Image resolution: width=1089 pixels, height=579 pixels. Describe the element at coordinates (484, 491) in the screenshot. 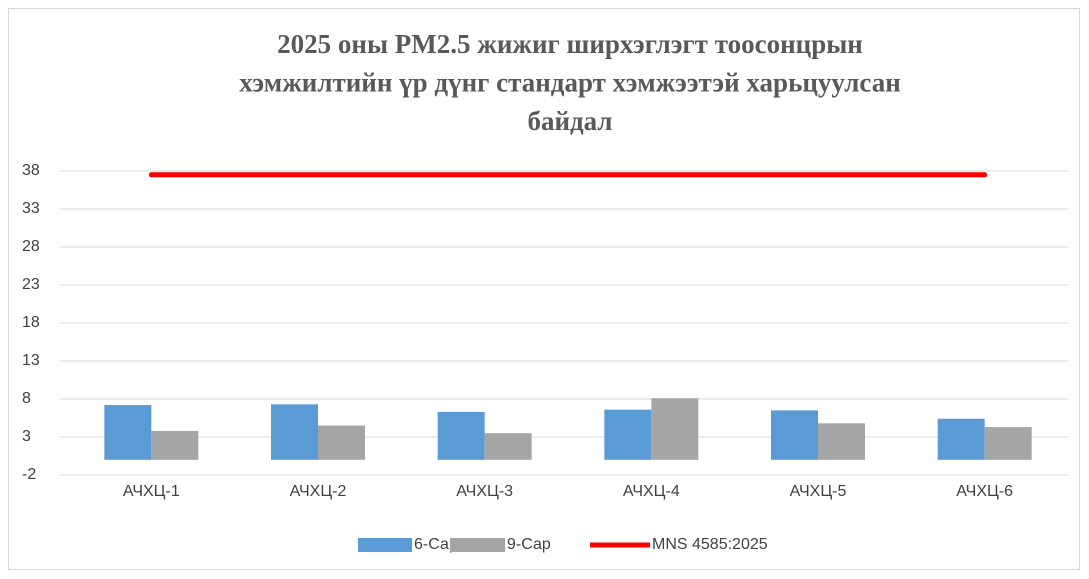

I see `x-tick-label: АЧХЦ-3` at that location.